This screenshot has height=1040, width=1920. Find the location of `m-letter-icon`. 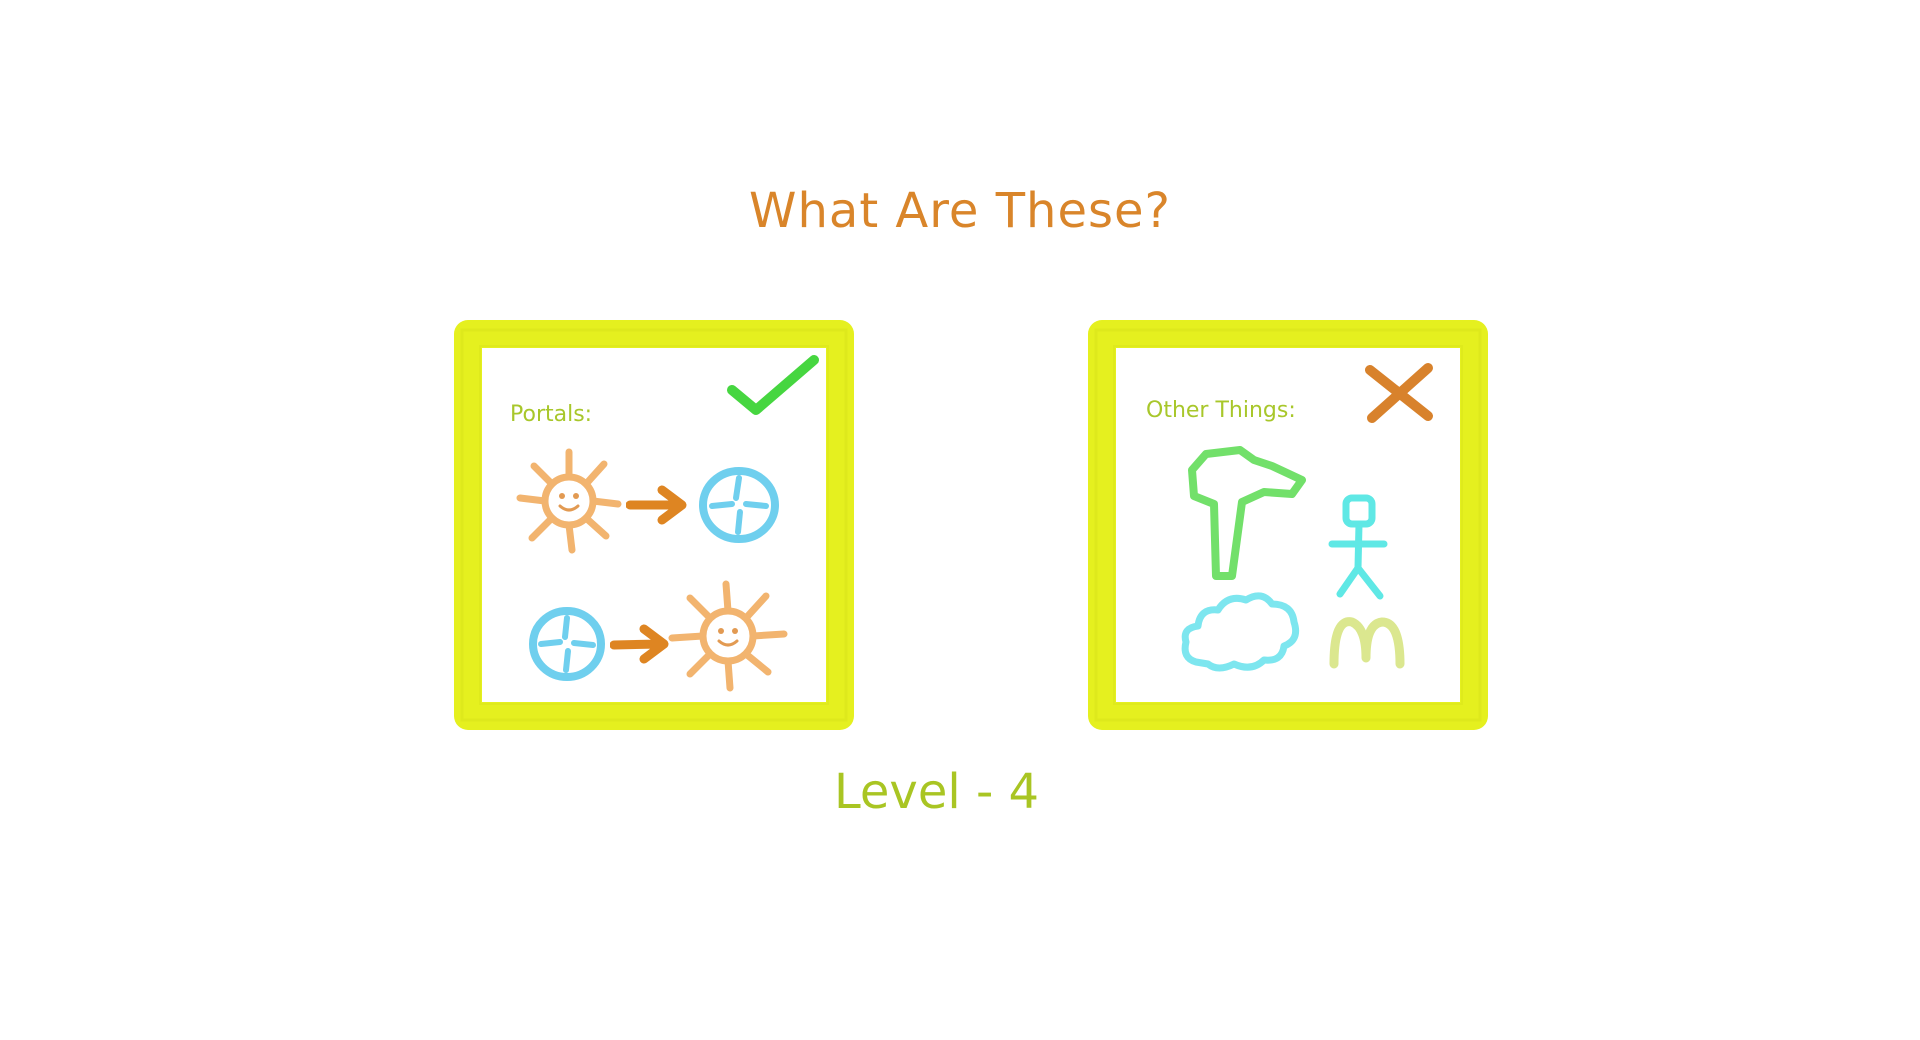

m-letter-icon is located at coordinates (1367, 643).